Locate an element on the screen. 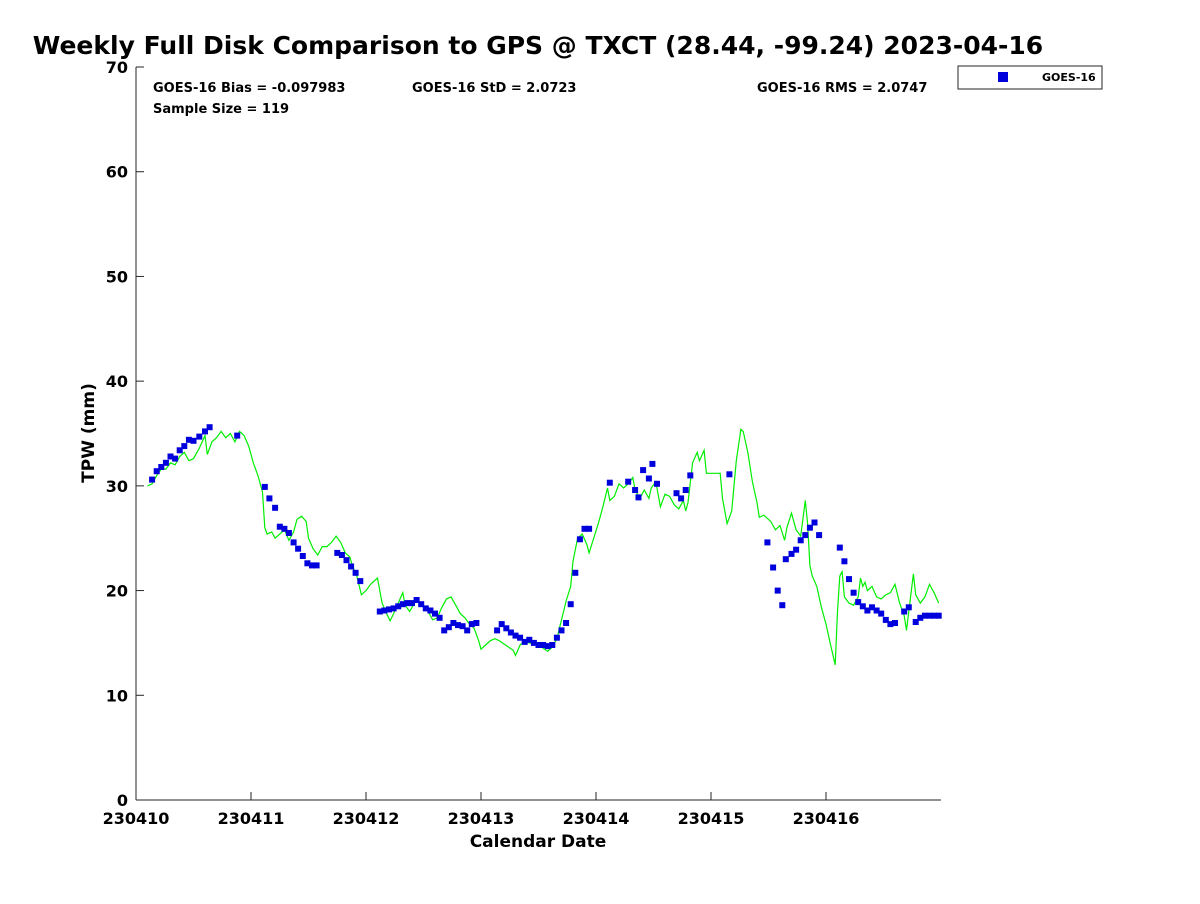 The width and height of the screenshot is (1200, 904). stats-bias: GOES-16 Bias = -0.097983 is located at coordinates (249, 88).